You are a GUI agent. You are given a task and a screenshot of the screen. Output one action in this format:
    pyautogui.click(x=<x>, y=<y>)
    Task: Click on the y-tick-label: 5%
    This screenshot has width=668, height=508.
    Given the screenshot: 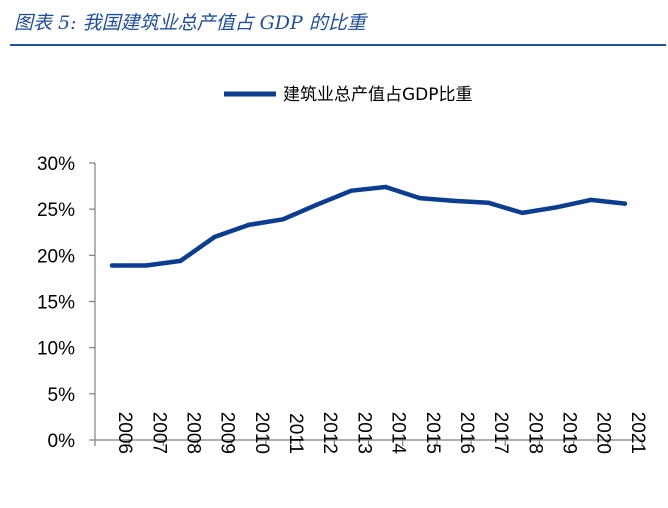 What is the action you would take?
    pyautogui.click(x=62, y=395)
    